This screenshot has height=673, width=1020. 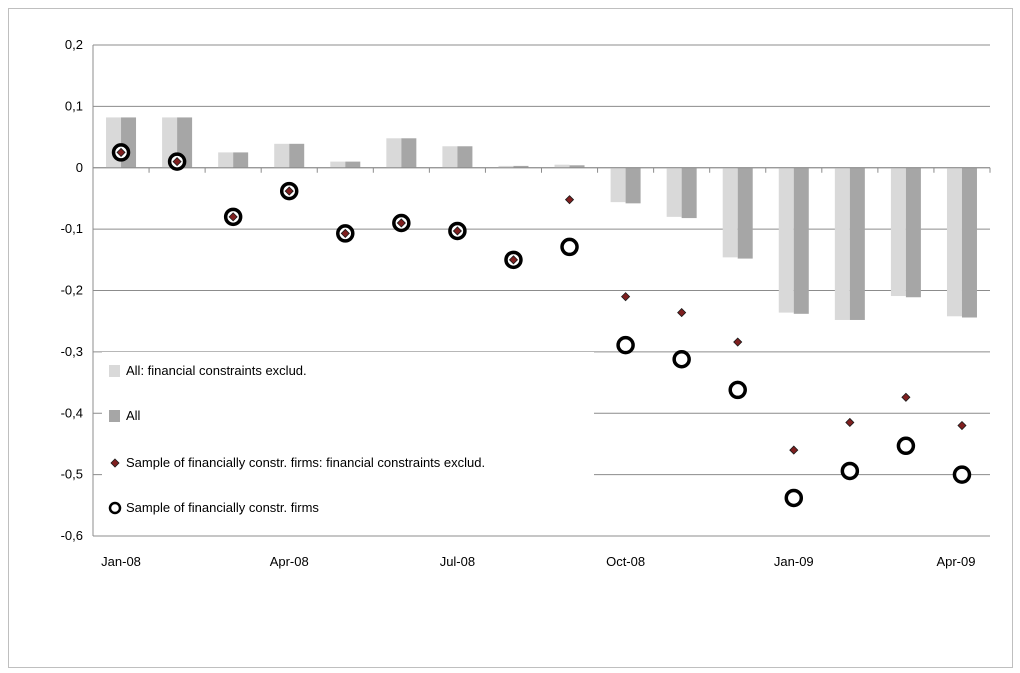 I want to click on legend-background, so click(x=348, y=438).